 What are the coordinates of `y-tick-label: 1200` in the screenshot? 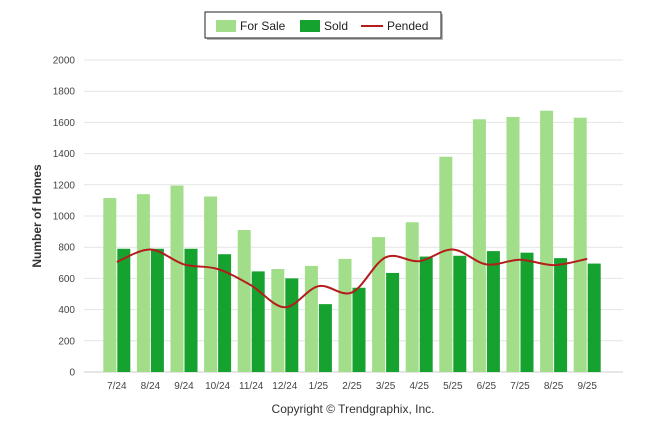 It's located at (64, 185).